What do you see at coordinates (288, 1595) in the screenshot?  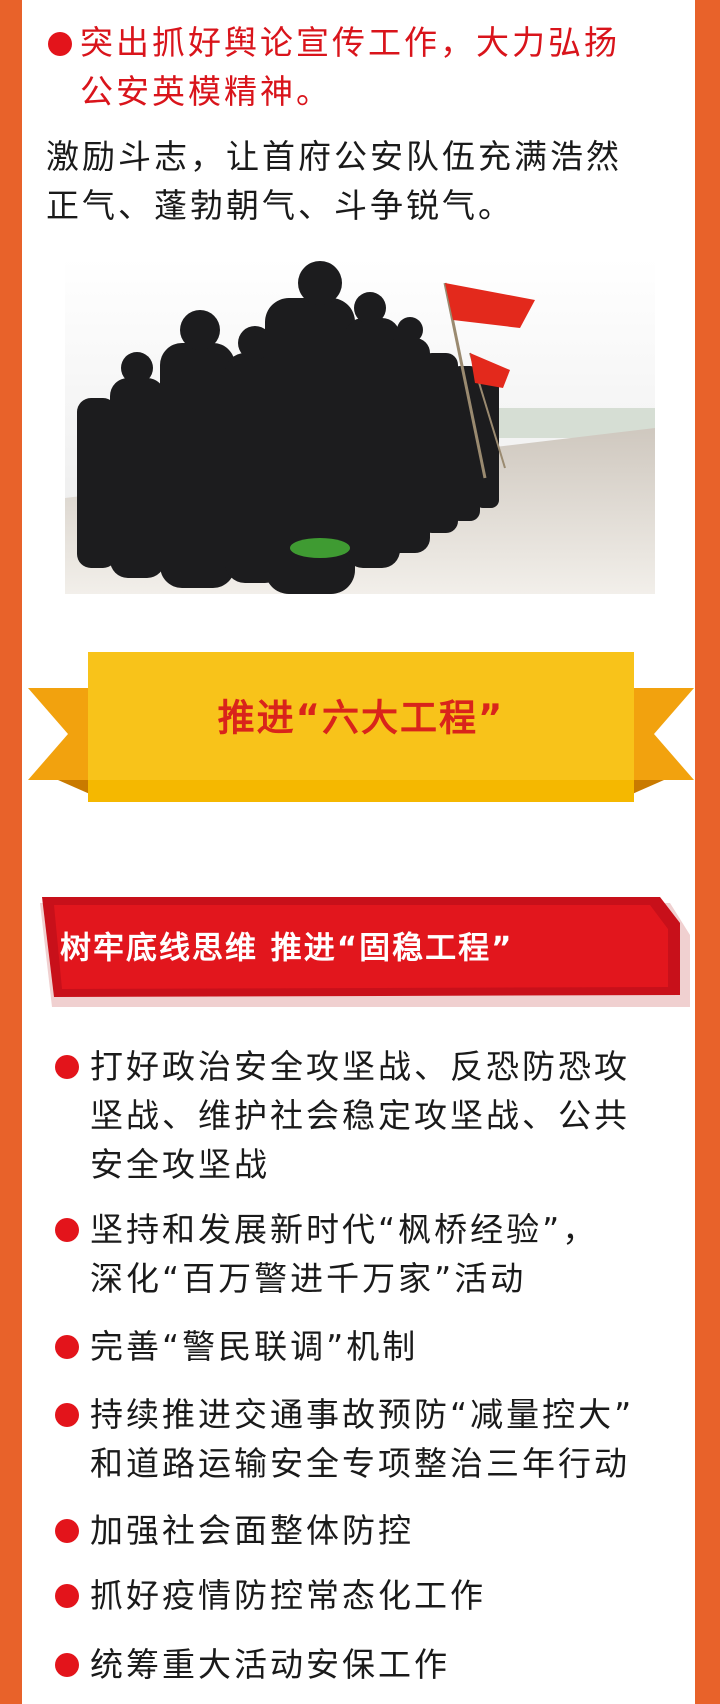 I see `list-item-line: 抓好疫情防控常态化工作` at bounding box center [288, 1595].